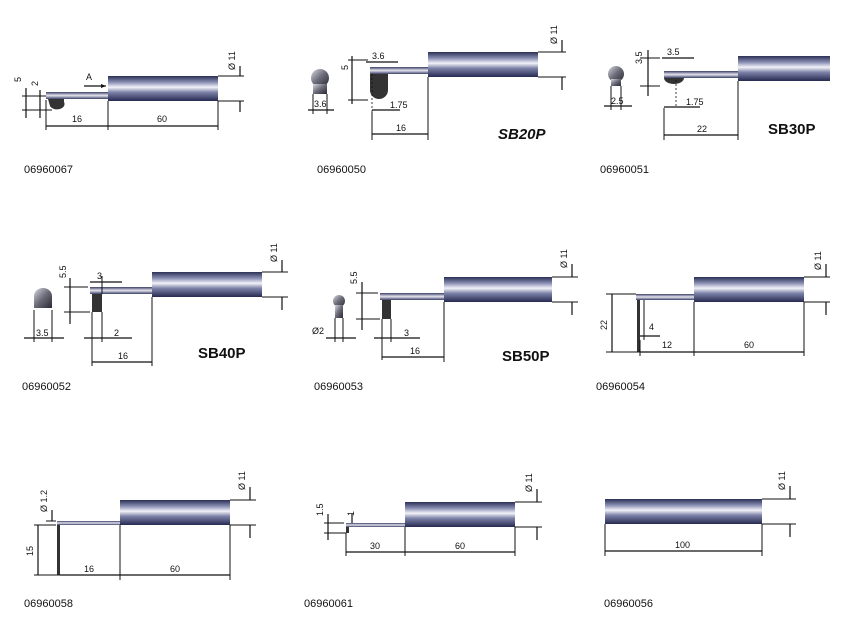  Describe the element at coordinates (222, 353) in the screenshot. I see `product-name: SB40P` at that location.